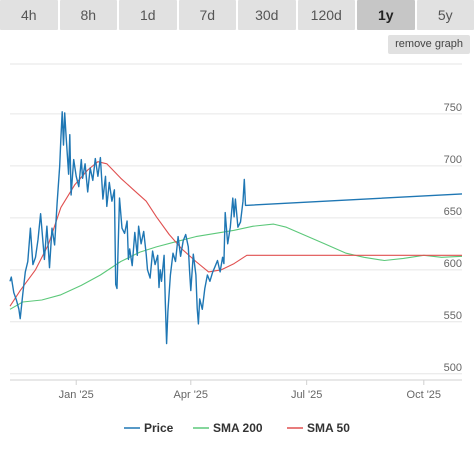 The width and height of the screenshot is (474, 455). Describe the element at coordinates (386, 15) in the screenshot. I see `tab-1y: 1y` at that location.